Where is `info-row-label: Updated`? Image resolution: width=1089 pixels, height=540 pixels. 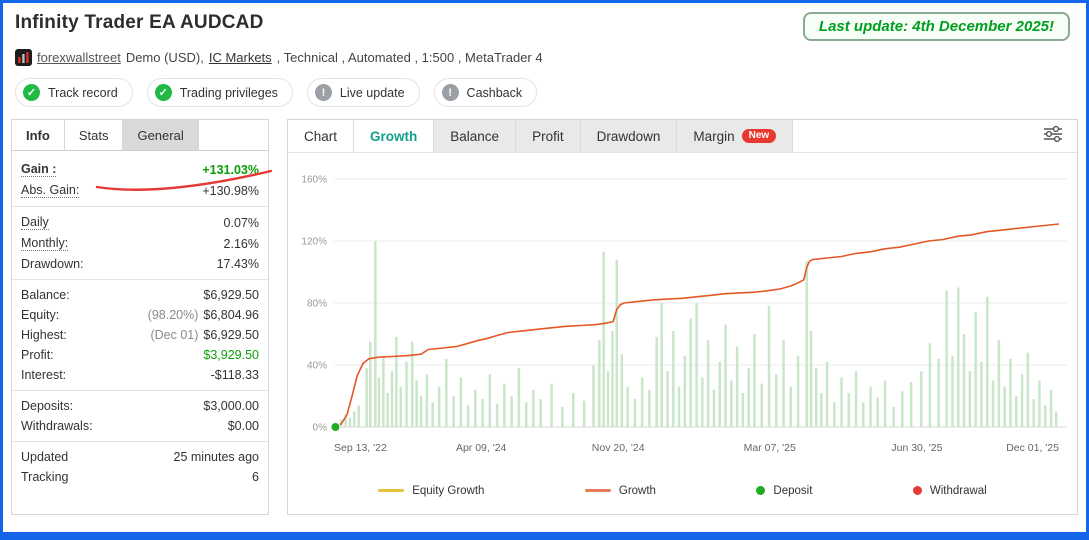
info-row-label: Updated is located at coordinates (45, 457).